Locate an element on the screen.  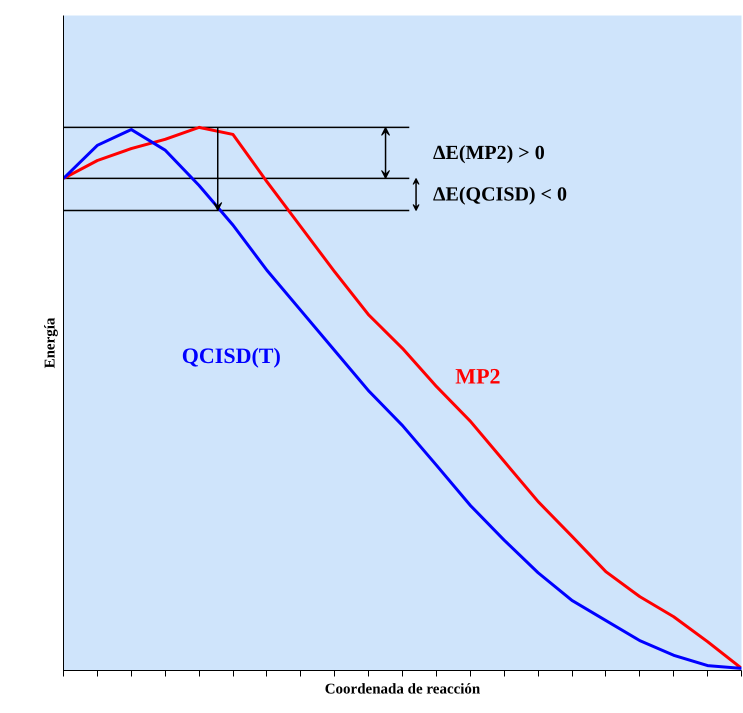
series-label: MP2 is located at coordinates (478, 376).